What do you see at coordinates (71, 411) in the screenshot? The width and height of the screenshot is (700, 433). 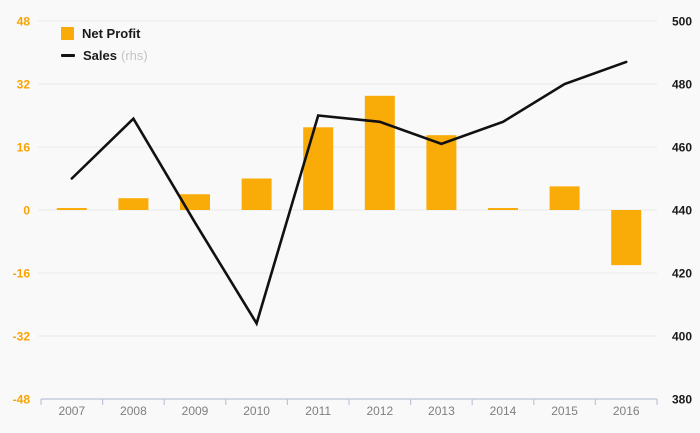 I see `x-axis-year-label: 2007` at bounding box center [71, 411].